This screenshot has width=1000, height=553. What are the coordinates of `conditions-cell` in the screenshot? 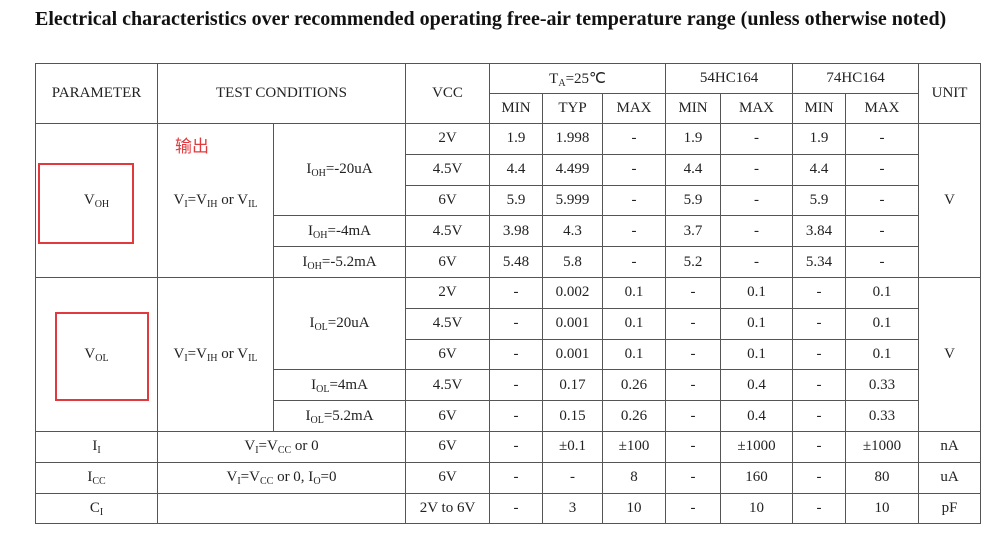 It's located at (281, 508).